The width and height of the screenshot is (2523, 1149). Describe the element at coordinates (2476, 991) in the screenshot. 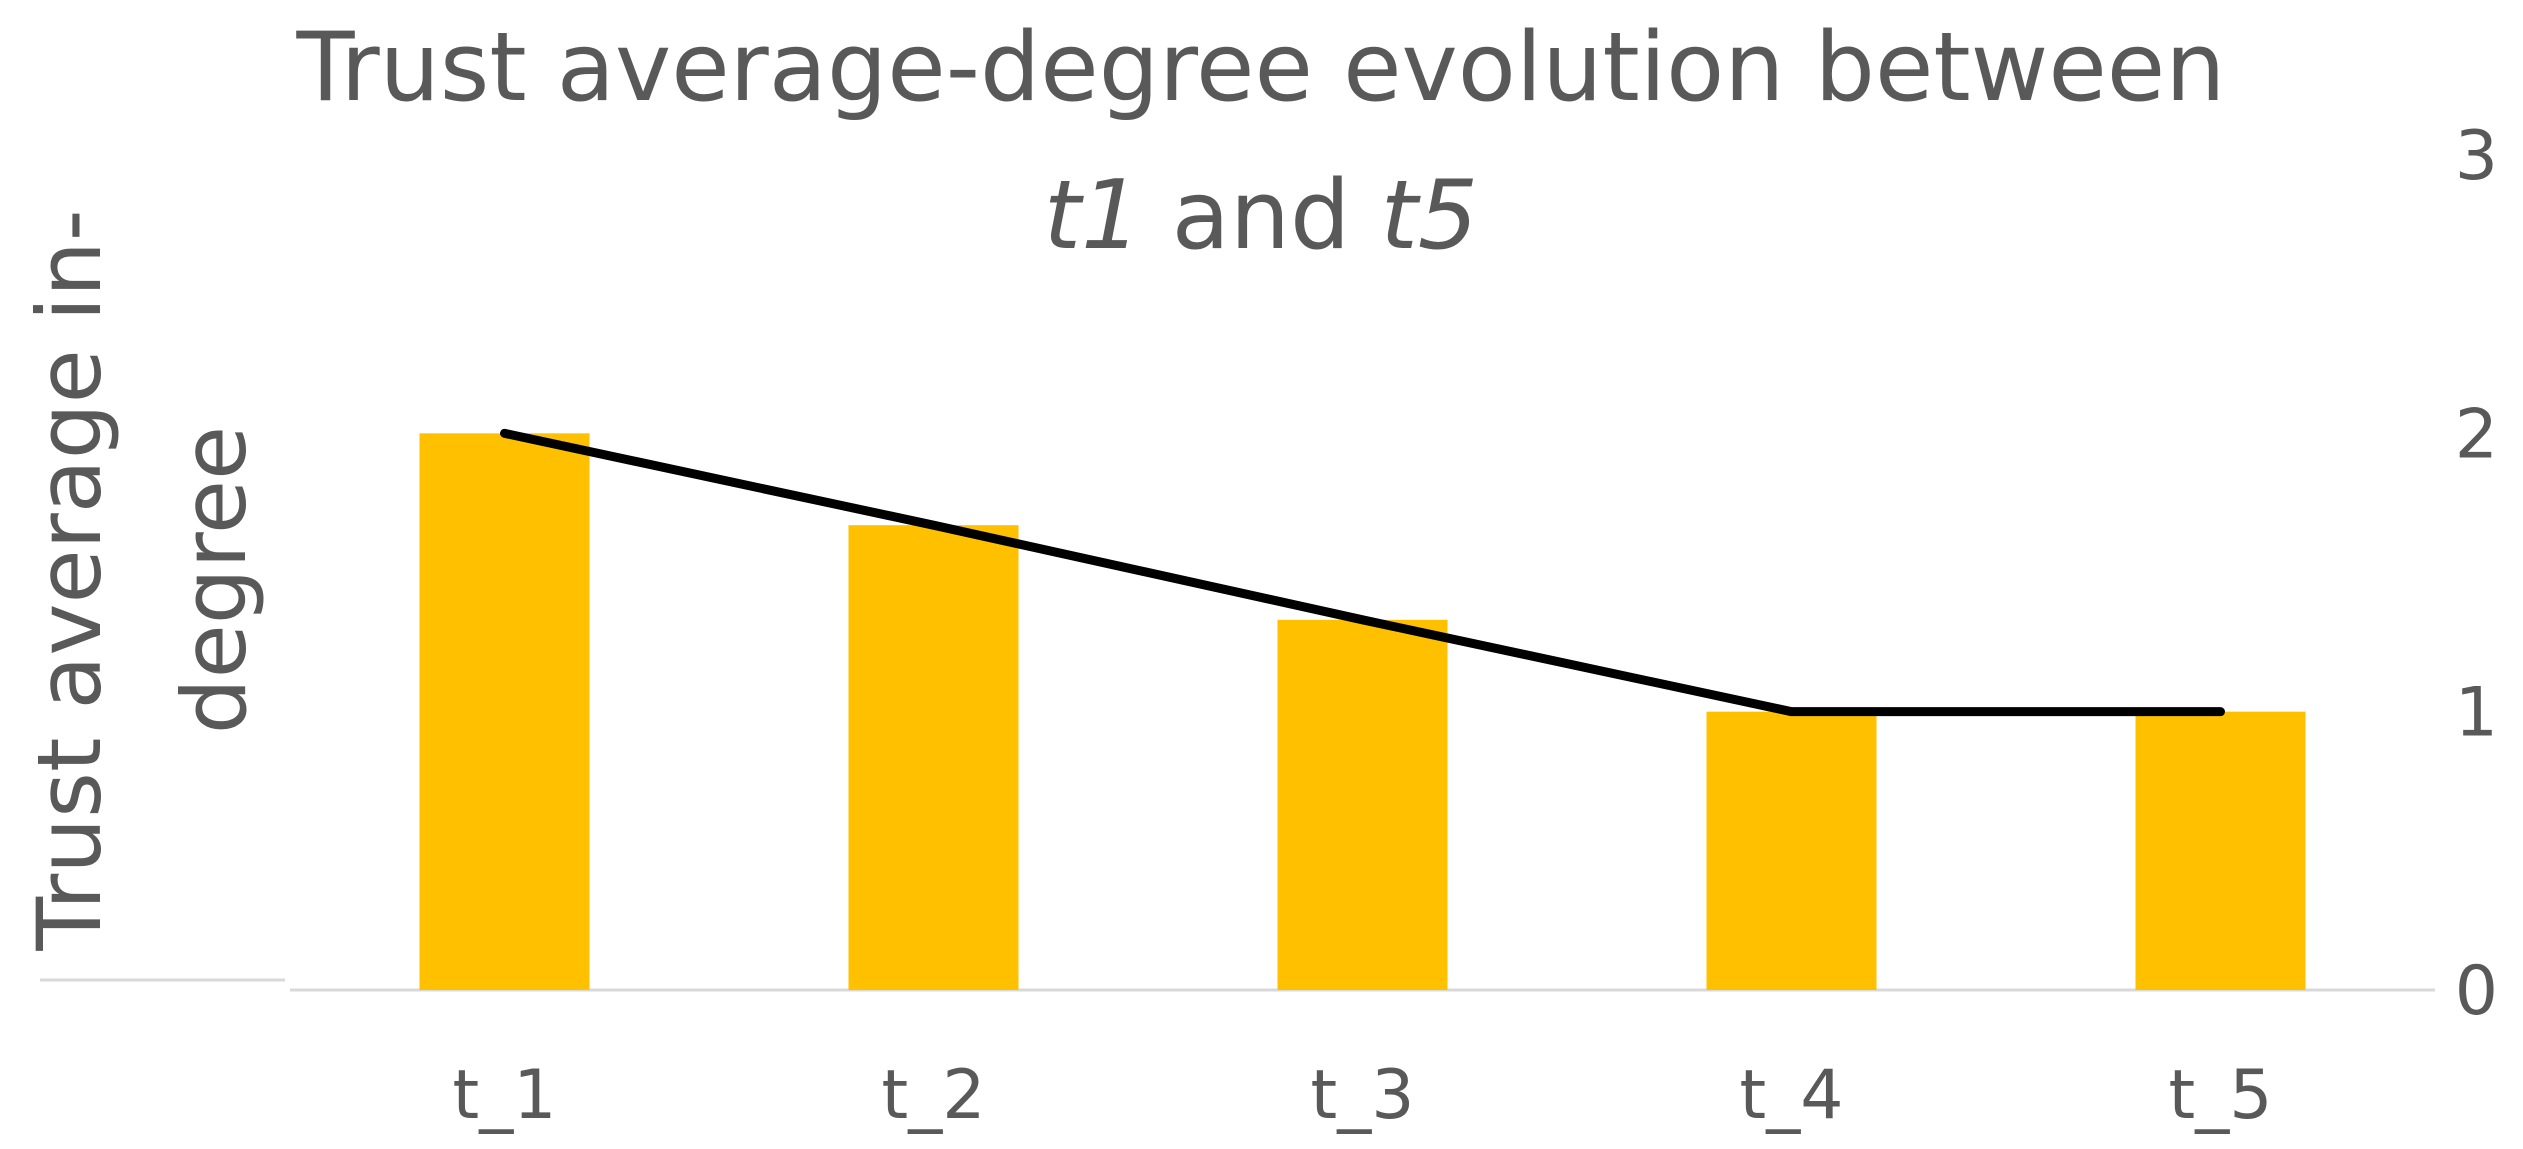

I see `y-tick-label: 0` at that location.